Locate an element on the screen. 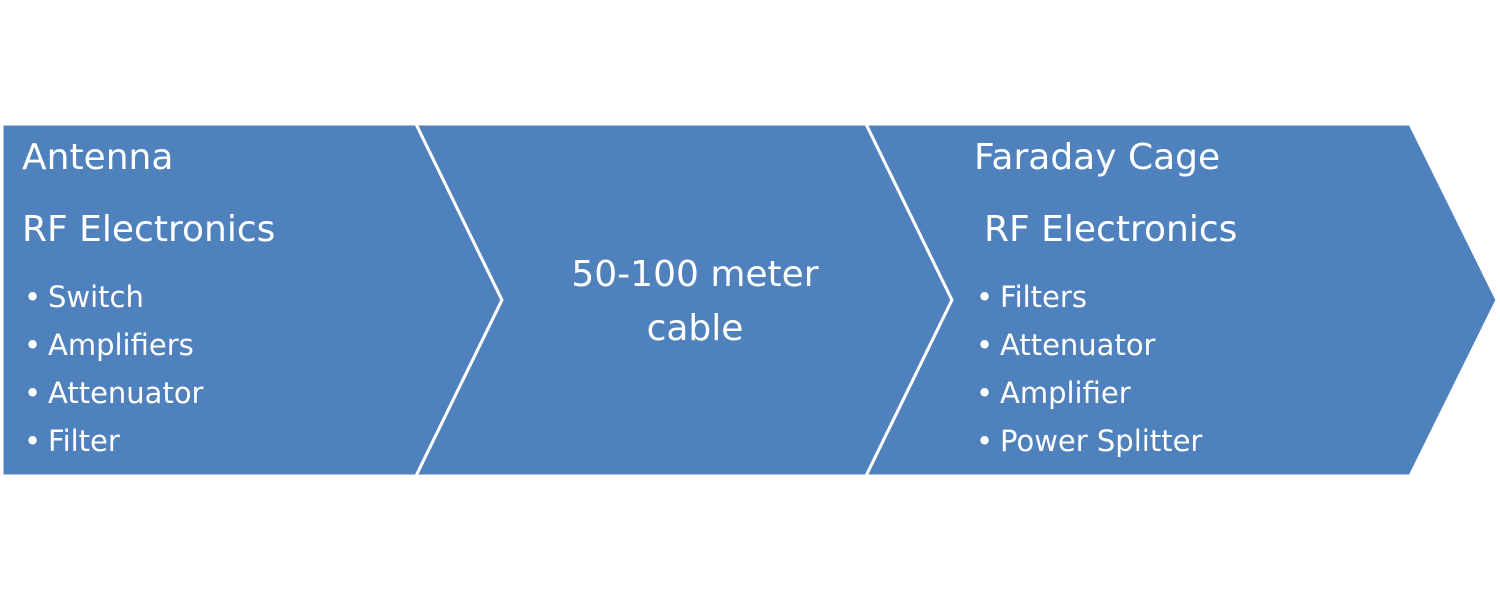  stage3-subtitle: RF Electronics is located at coordinates (1111, 229).